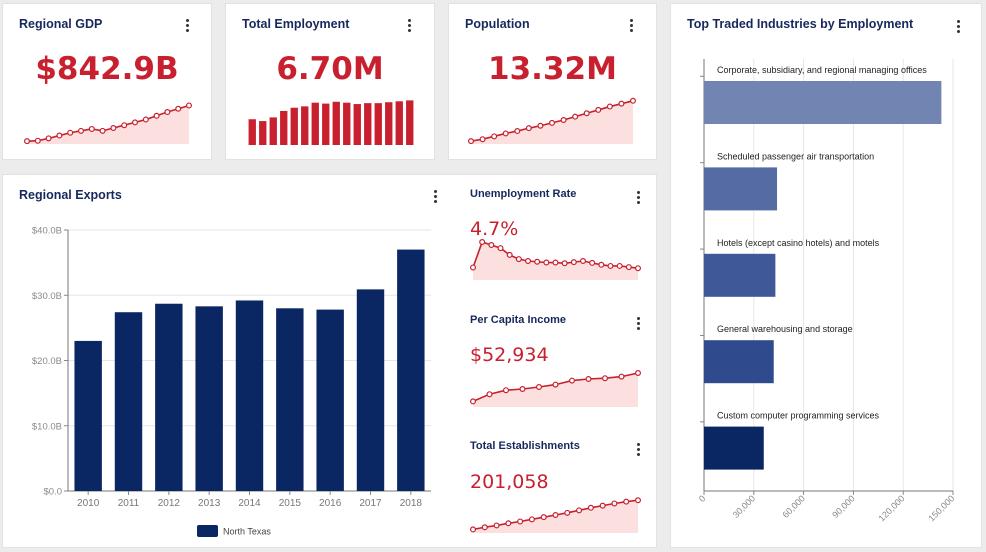 The height and width of the screenshot is (552, 986). Describe the element at coordinates (330, 503) in the screenshot. I see `exports-x-tick-label: 2016` at that location.